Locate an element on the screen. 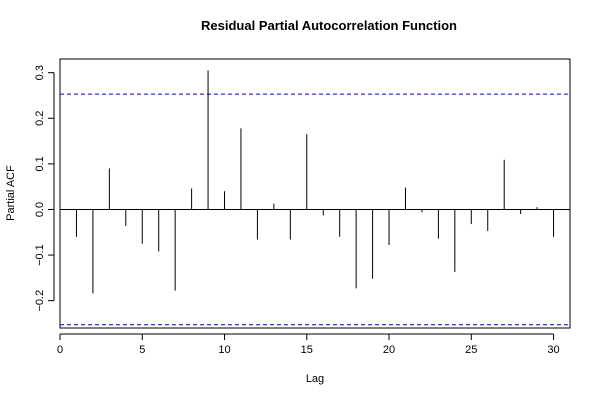  x-tick-label: 5 is located at coordinates (142, 350).